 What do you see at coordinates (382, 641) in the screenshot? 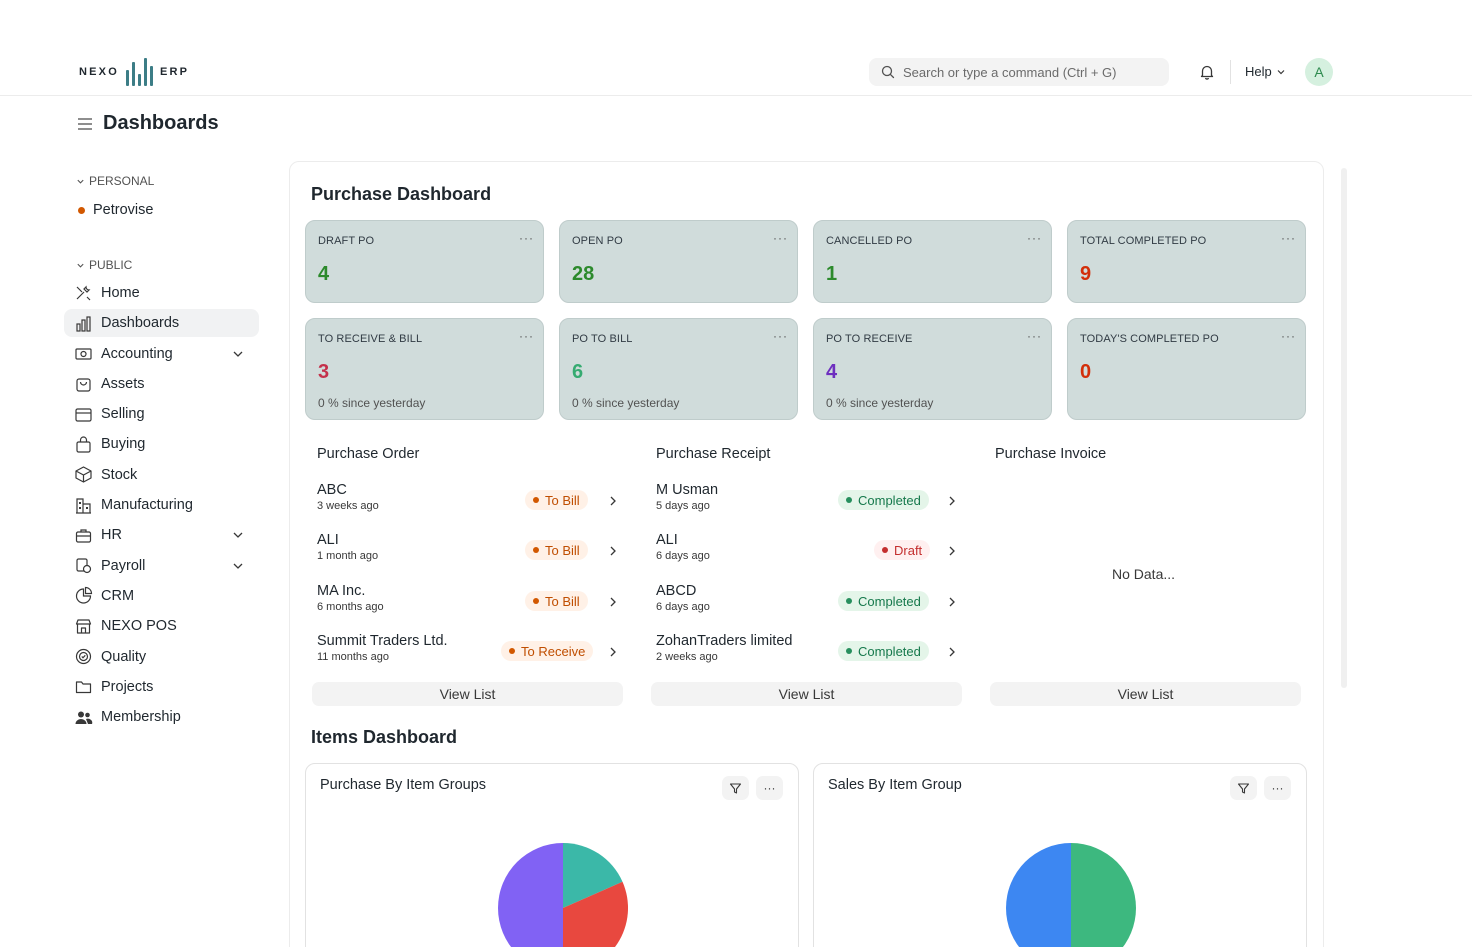
I see `row-title: Summit Traders Ltd.` at bounding box center [382, 641].